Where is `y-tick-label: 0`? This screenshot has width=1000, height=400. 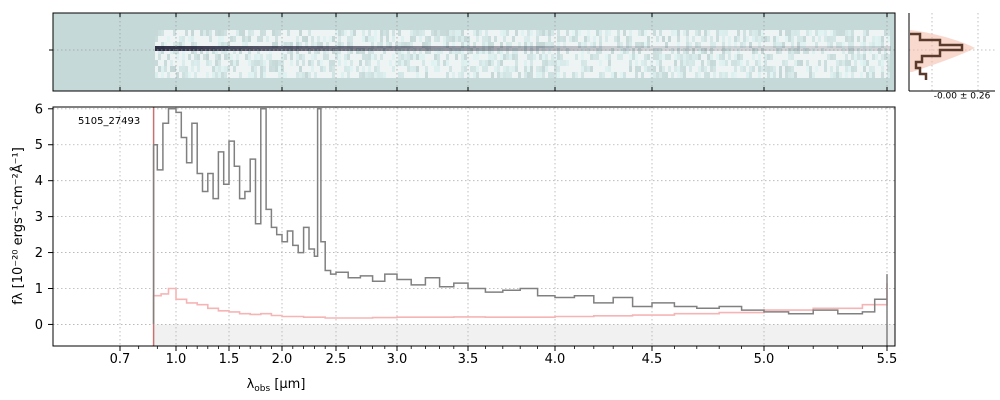
y-tick-label: 0 is located at coordinates (39, 325).